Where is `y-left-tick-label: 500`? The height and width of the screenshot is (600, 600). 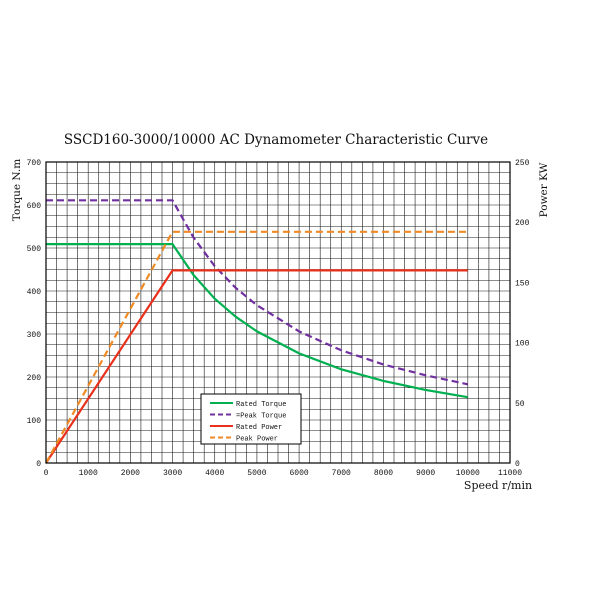 y-left-tick-label: 500 is located at coordinates (34, 249).